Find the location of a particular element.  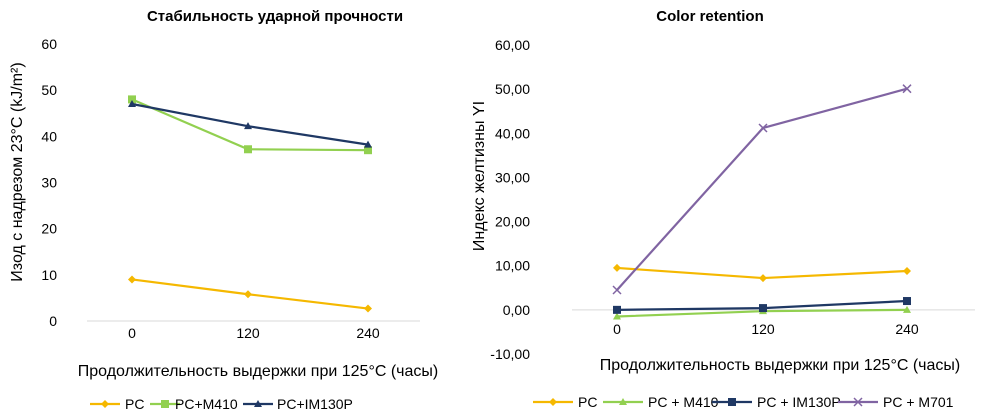

y-tick-label: 60 is located at coordinates (49, 44).